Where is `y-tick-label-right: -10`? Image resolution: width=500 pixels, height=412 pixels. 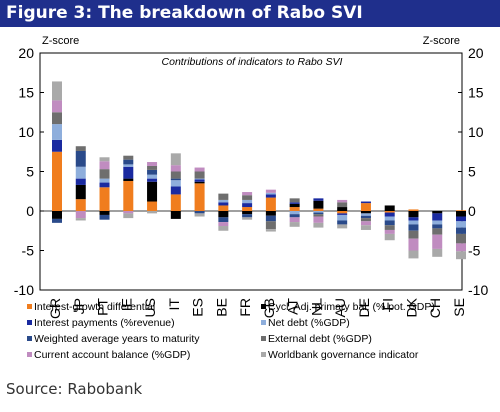 y-tick-label-right: -10 is located at coordinates (478, 290).